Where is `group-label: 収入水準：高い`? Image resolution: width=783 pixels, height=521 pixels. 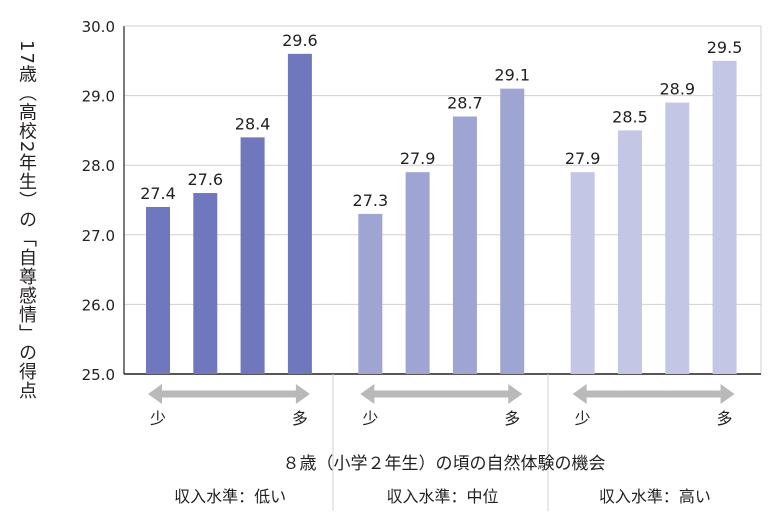 group-label: 収入水準：高い is located at coordinates (655, 496).